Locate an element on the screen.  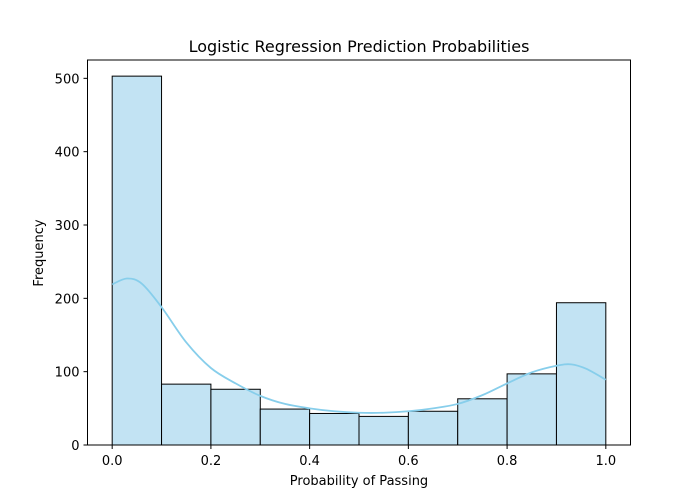
x-tick-label-5: 1.0 is located at coordinates (605, 461).